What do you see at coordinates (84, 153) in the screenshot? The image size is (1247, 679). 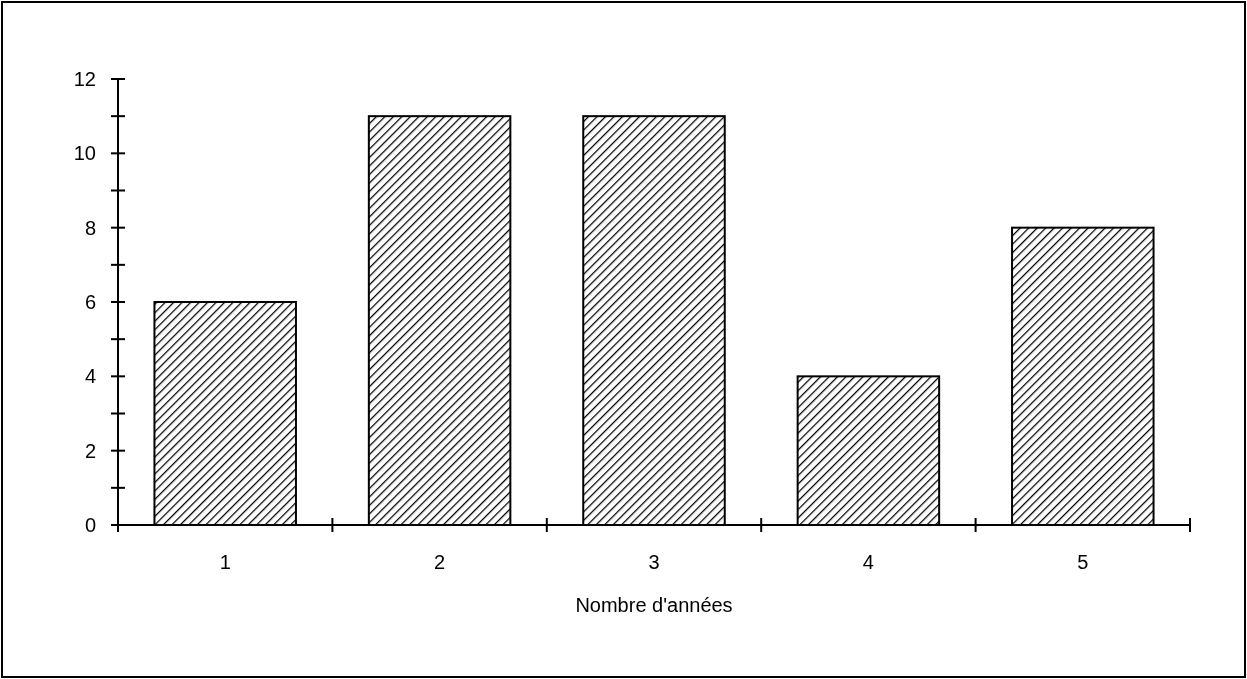 I see `y-tick-label: 10` at bounding box center [84, 153].